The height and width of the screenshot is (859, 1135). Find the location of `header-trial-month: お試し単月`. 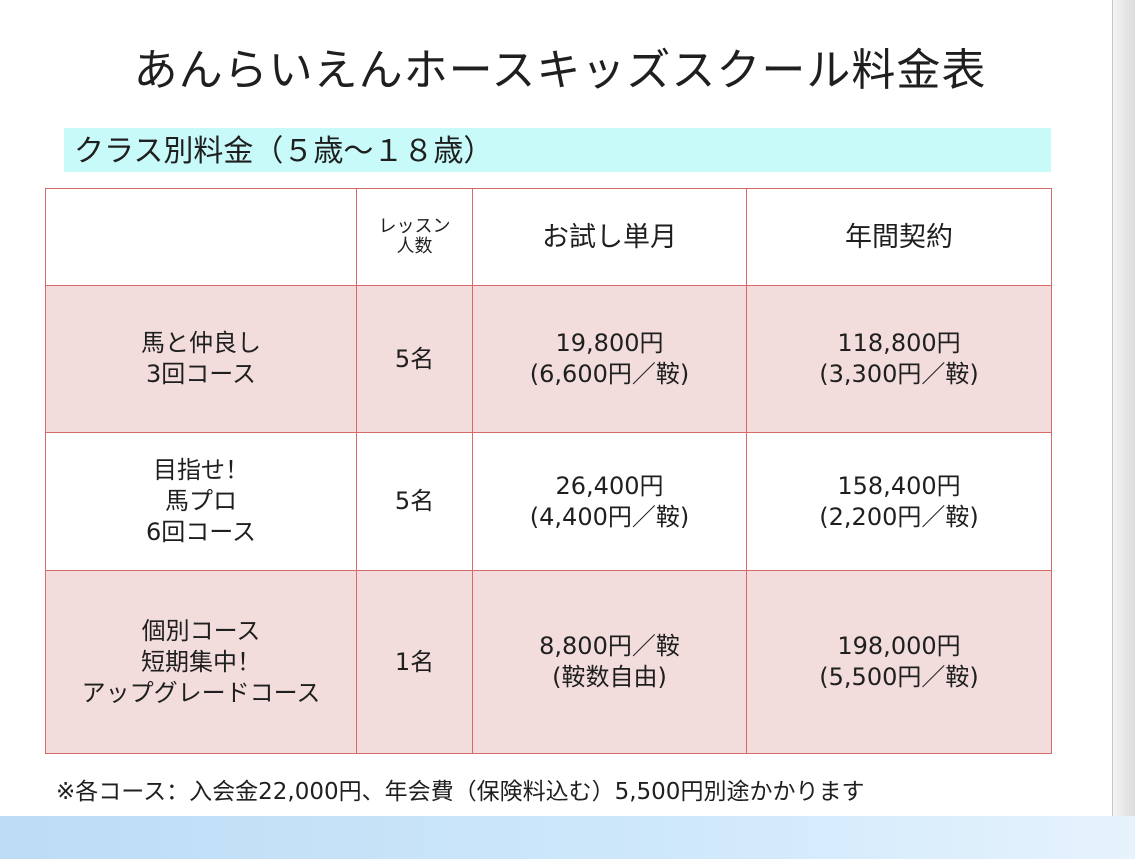

header-trial-month: お試し単月 is located at coordinates (609, 237).